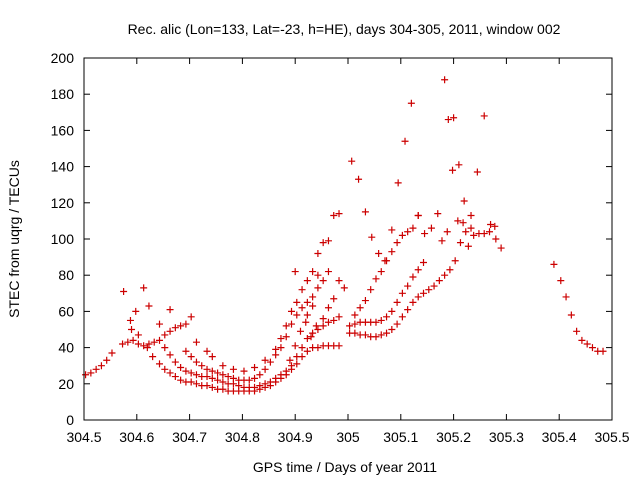 Image resolution: width=640 pixels, height=485 pixels. What do you see at coordinates (136, 437) in the screenshot?
I see `x-tick-label: 304.6` at bounding box center [136, 437].